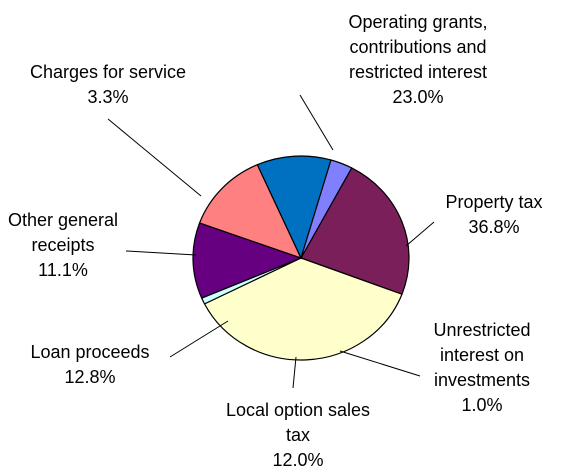  I want to click on slice-label-5-line-1: receipts, so click(62, 245).